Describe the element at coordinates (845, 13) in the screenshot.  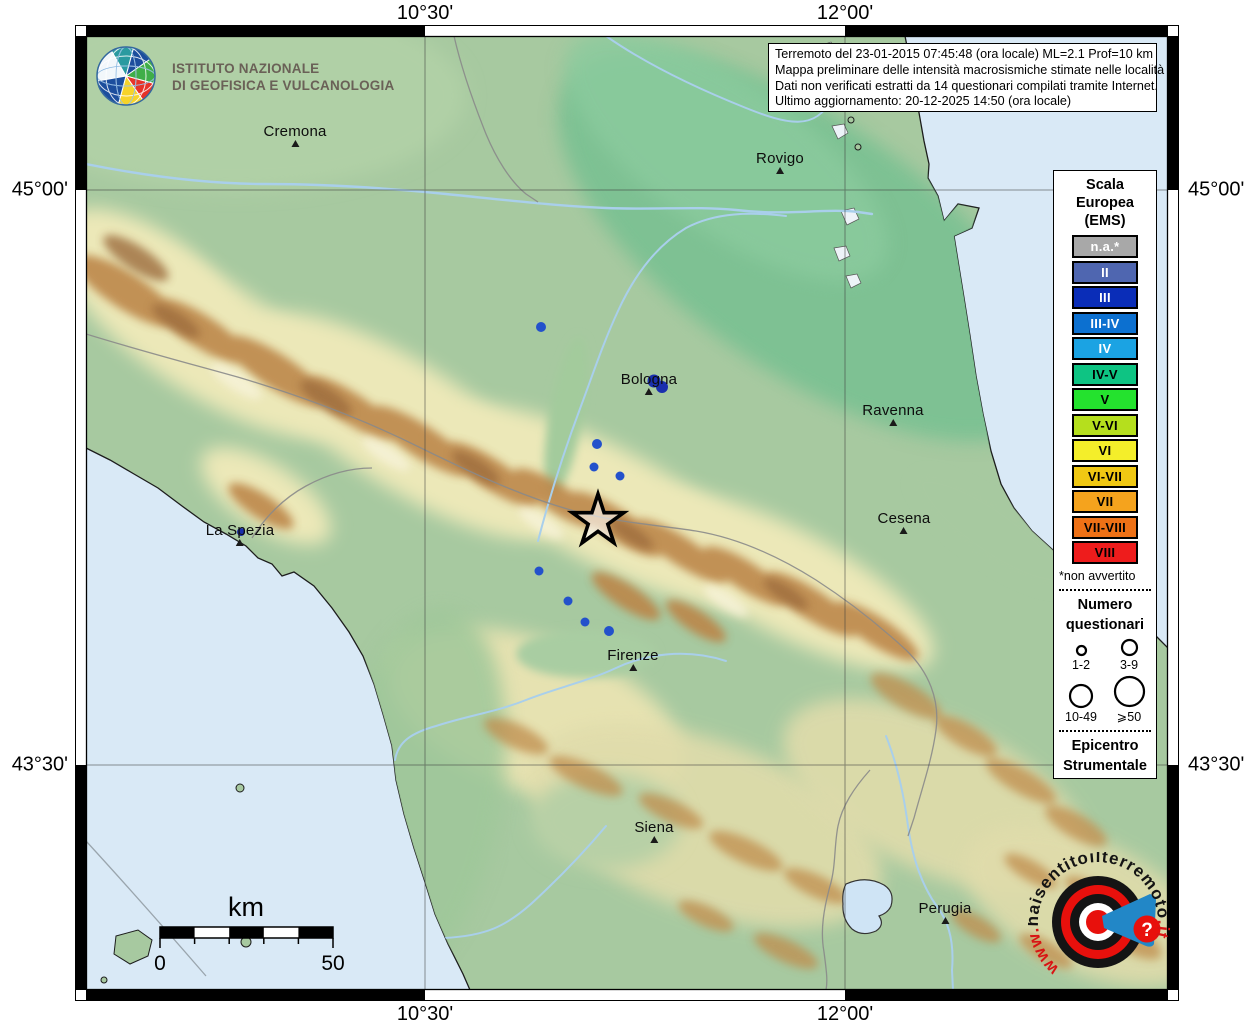
I see `axis-label-top-right: 12°00'` at that location.